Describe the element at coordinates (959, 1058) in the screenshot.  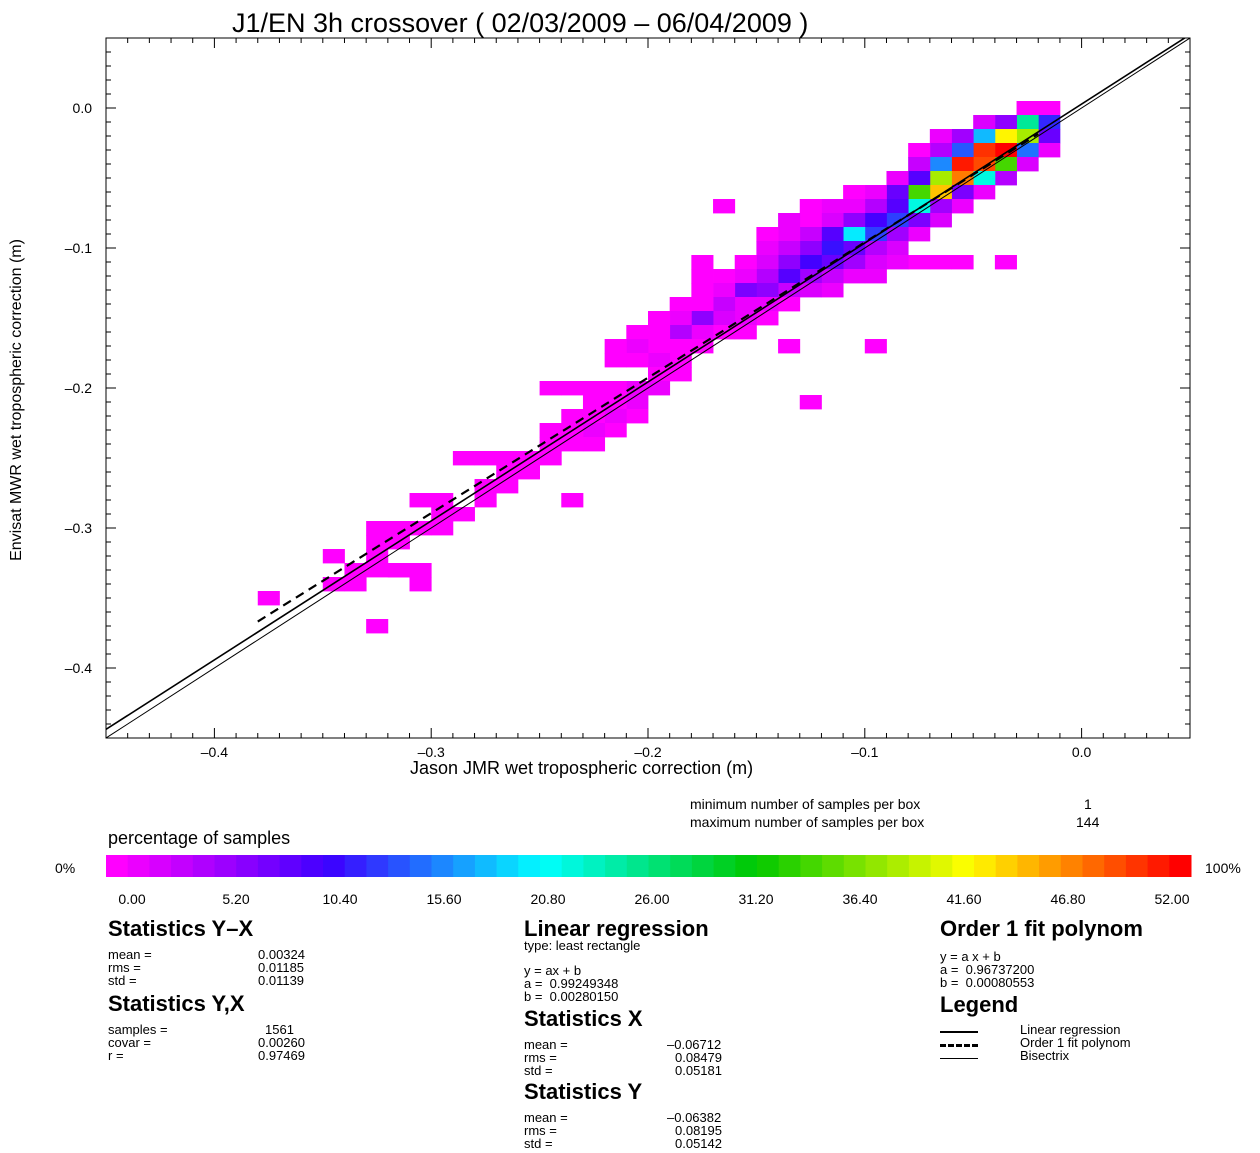
I see `legend-line-bisectrix` at that location.